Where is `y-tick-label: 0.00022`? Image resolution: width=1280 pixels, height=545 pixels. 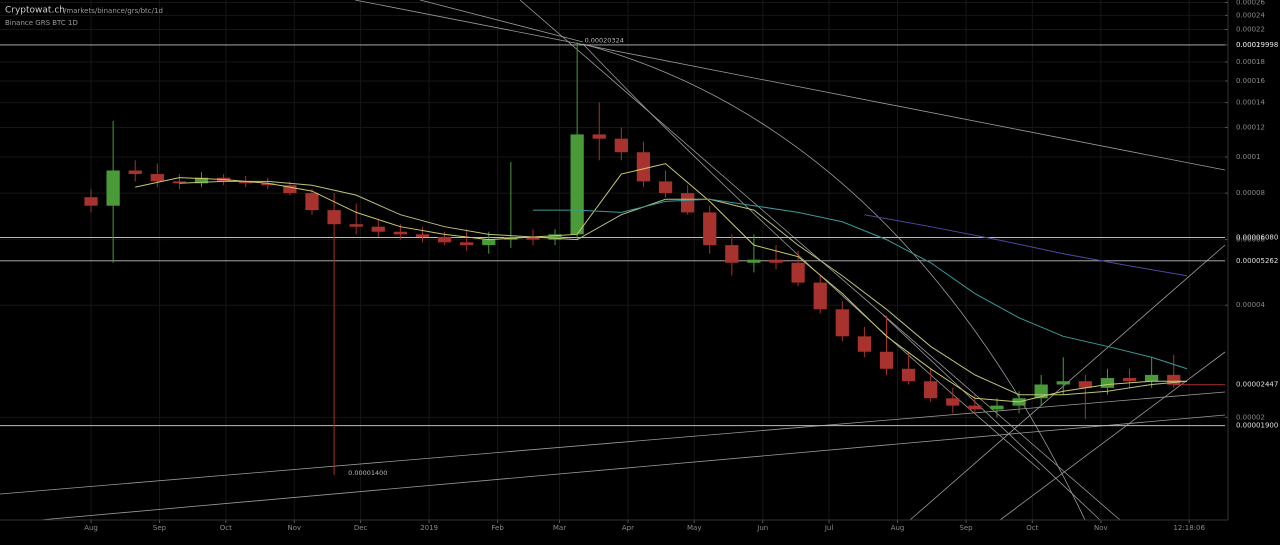 y-tick-label: 0.00022 is located at coordinates (1250, 29).